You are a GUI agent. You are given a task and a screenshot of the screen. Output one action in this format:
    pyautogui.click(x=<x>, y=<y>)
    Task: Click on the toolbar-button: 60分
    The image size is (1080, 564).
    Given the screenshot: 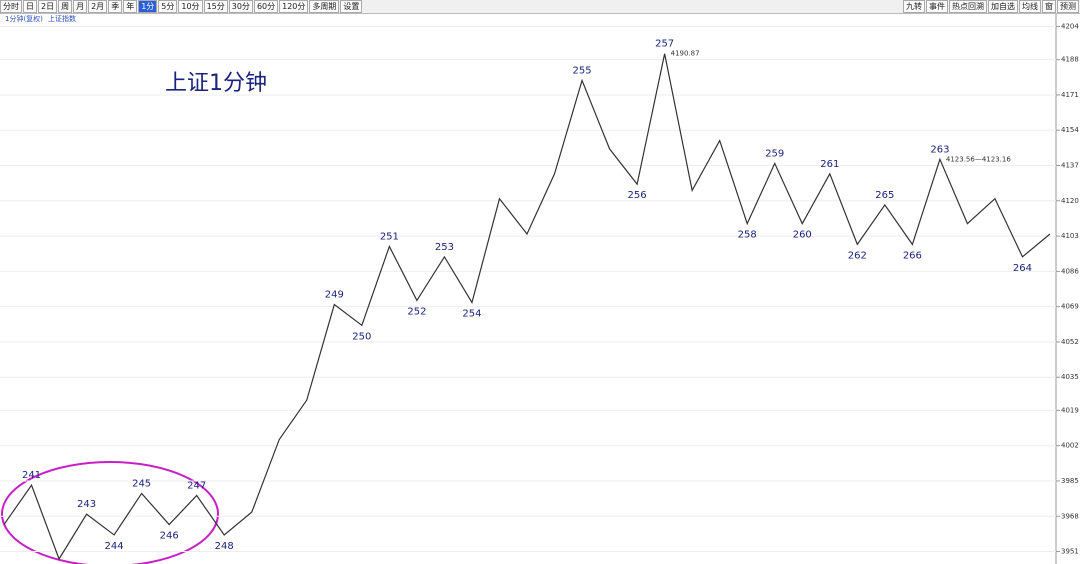 What is the action you would take?
    pyautogui.click(x=266, y=6)
    